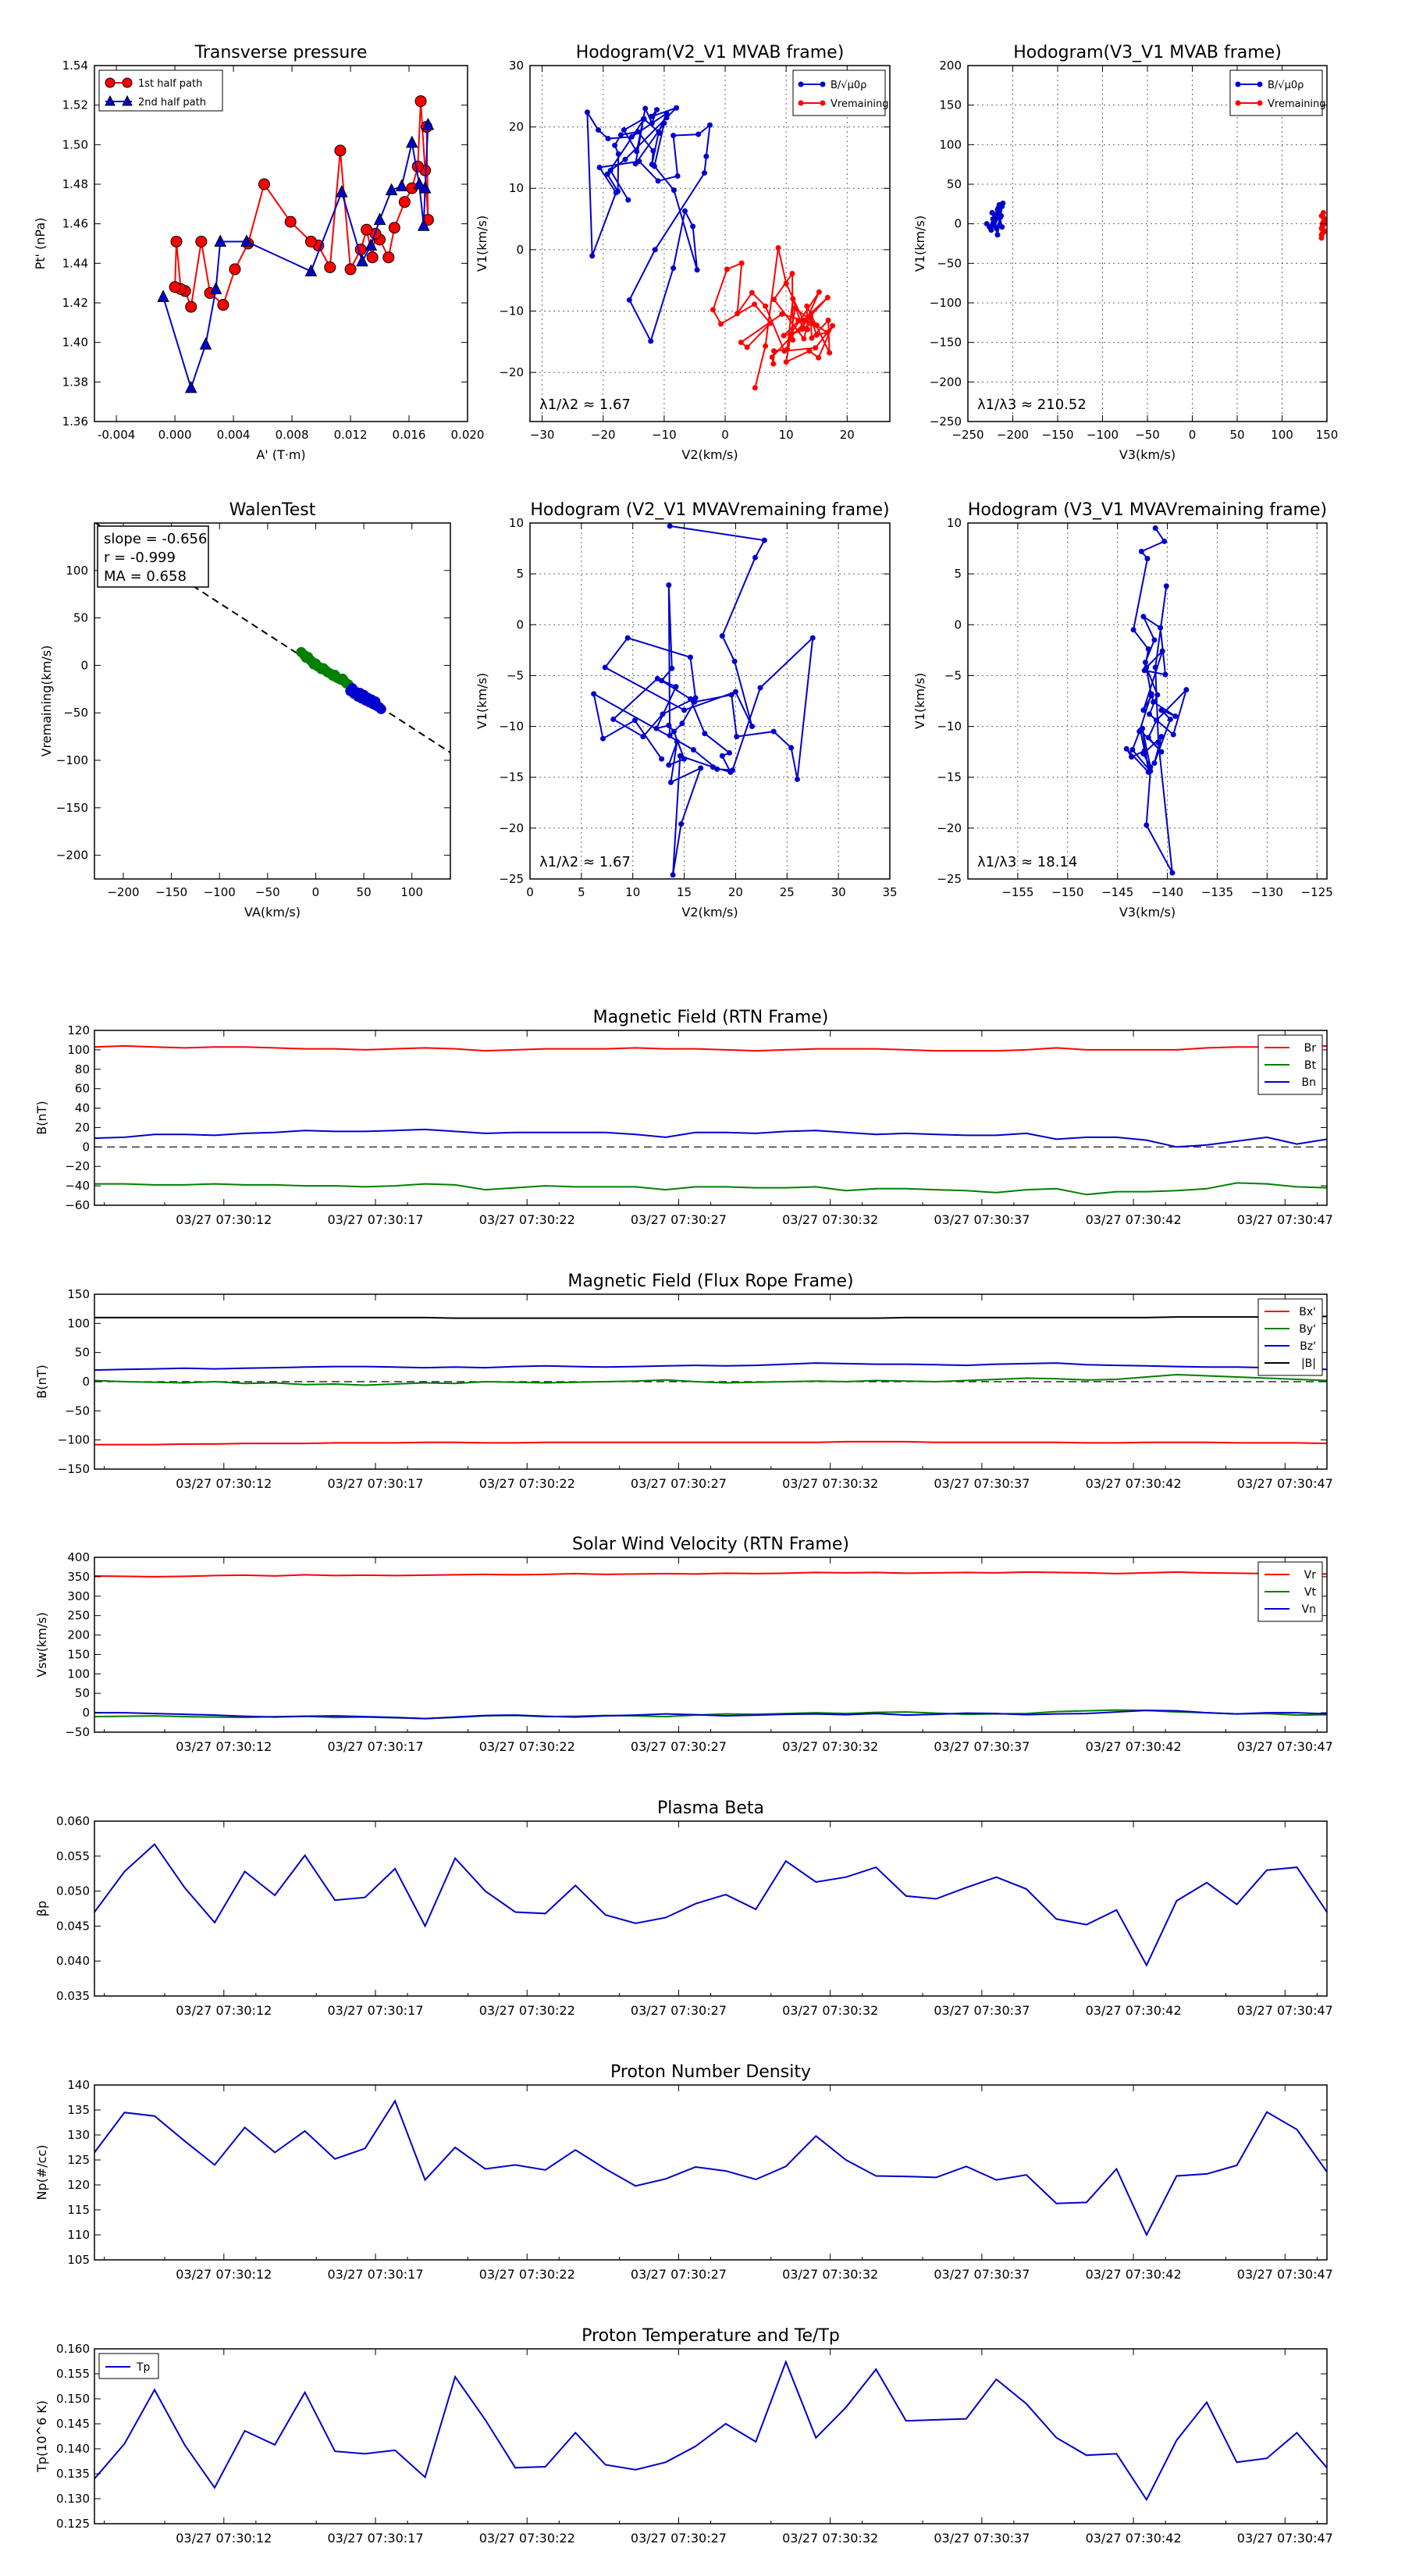  I want to click on series-line-βp, so click(711, 1905).